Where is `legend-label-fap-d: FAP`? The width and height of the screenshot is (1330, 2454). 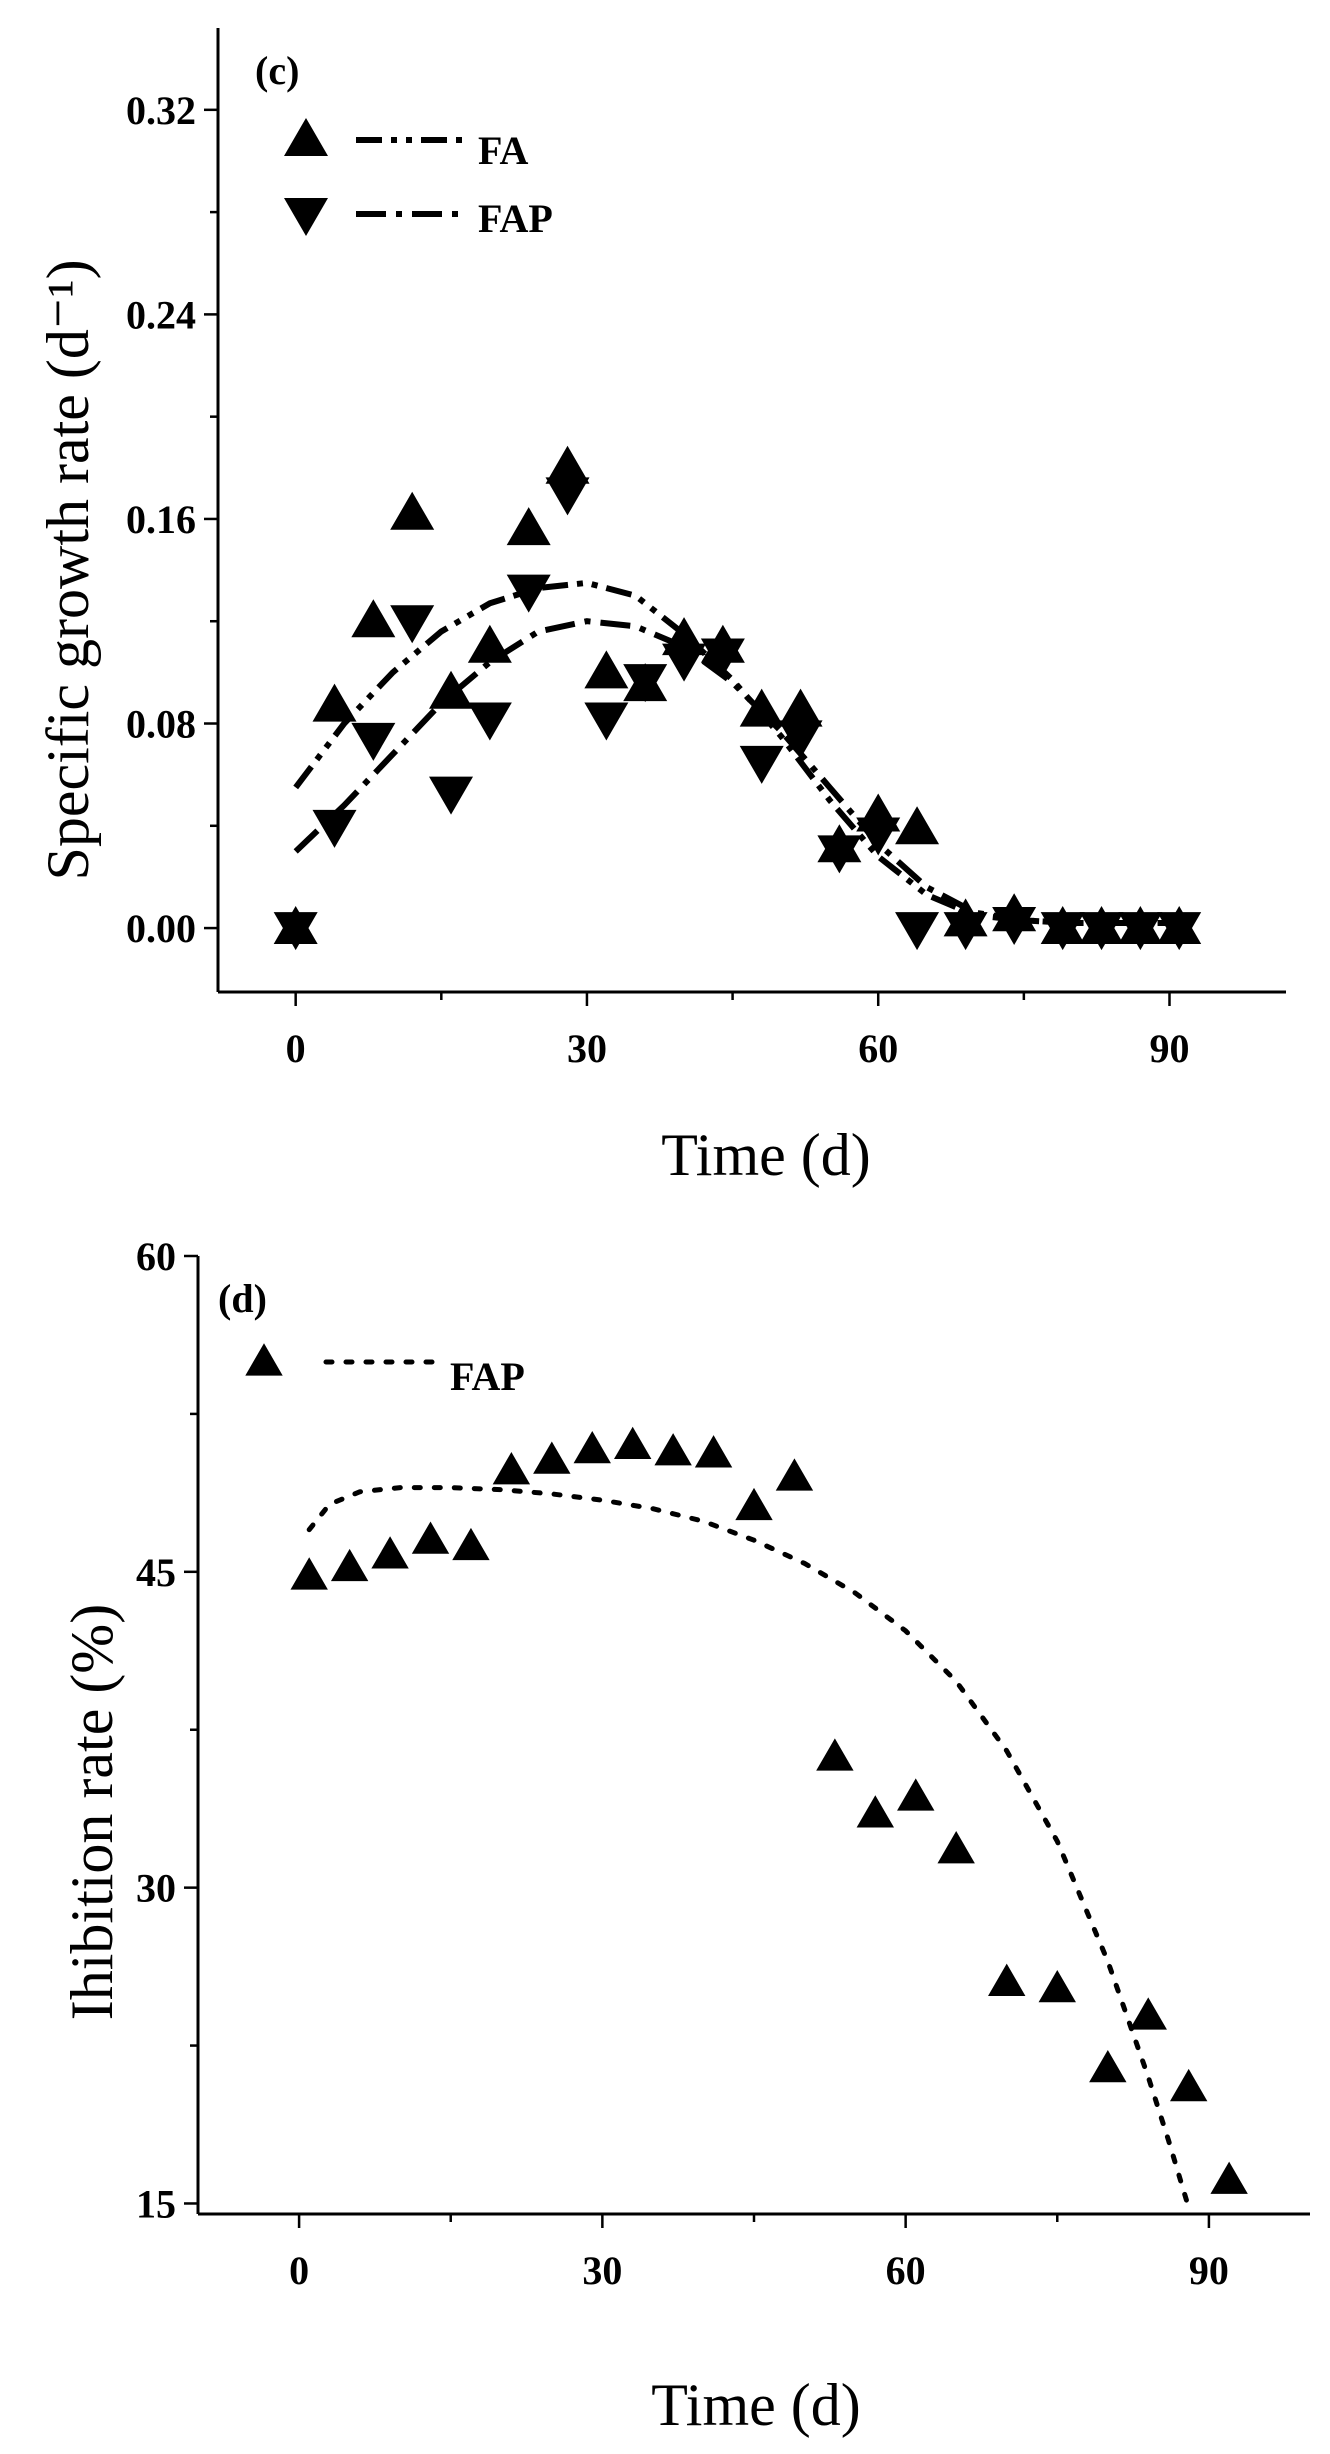 legend-label-fap-d: FAP is located at coordinates (487, 1376).